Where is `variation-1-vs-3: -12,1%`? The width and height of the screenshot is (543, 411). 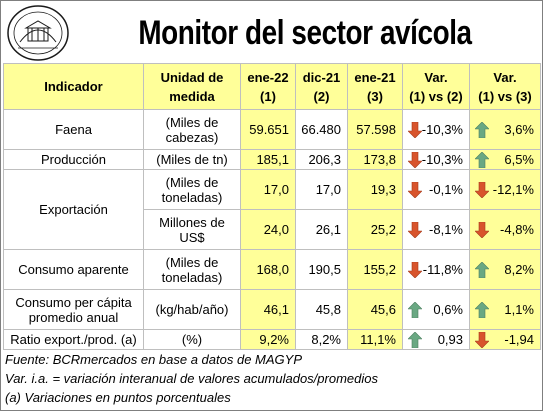 variation-1-vs-3: -12,1% is located at coordinates (505, 189).